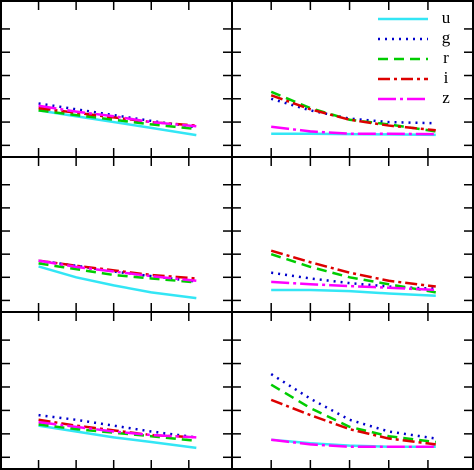 The height and width of the screenshot is (470, 474). I want to click on legend-label: i, so click(446, 77).